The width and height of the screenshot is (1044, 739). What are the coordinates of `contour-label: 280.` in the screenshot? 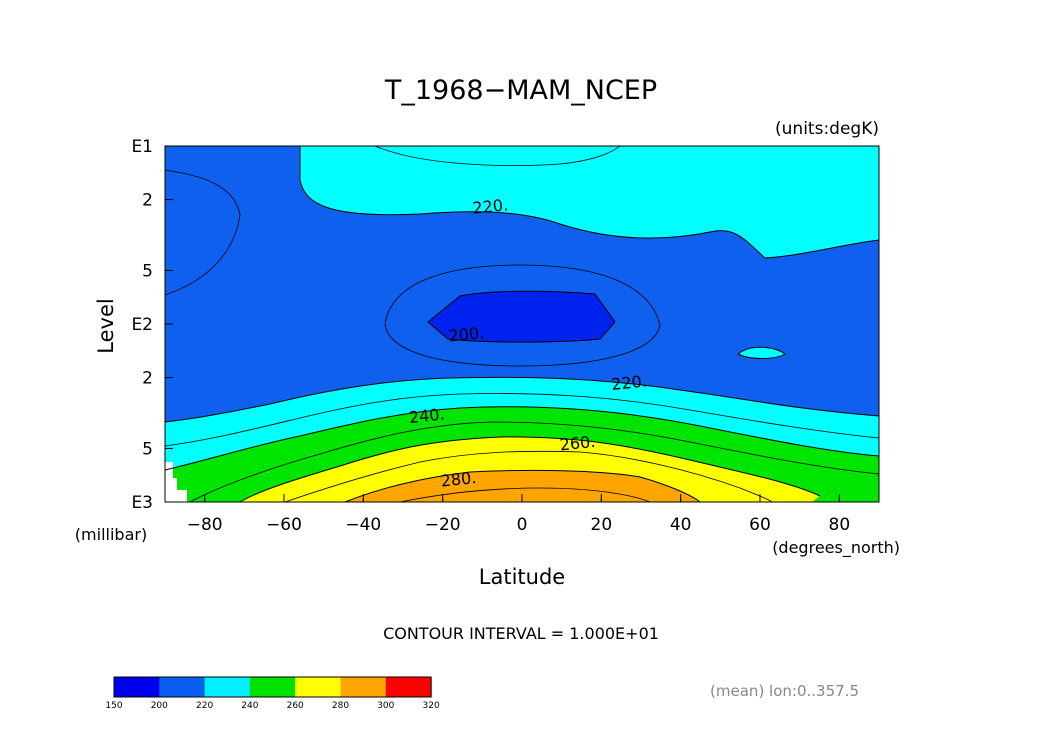 It's located at (458, 479).